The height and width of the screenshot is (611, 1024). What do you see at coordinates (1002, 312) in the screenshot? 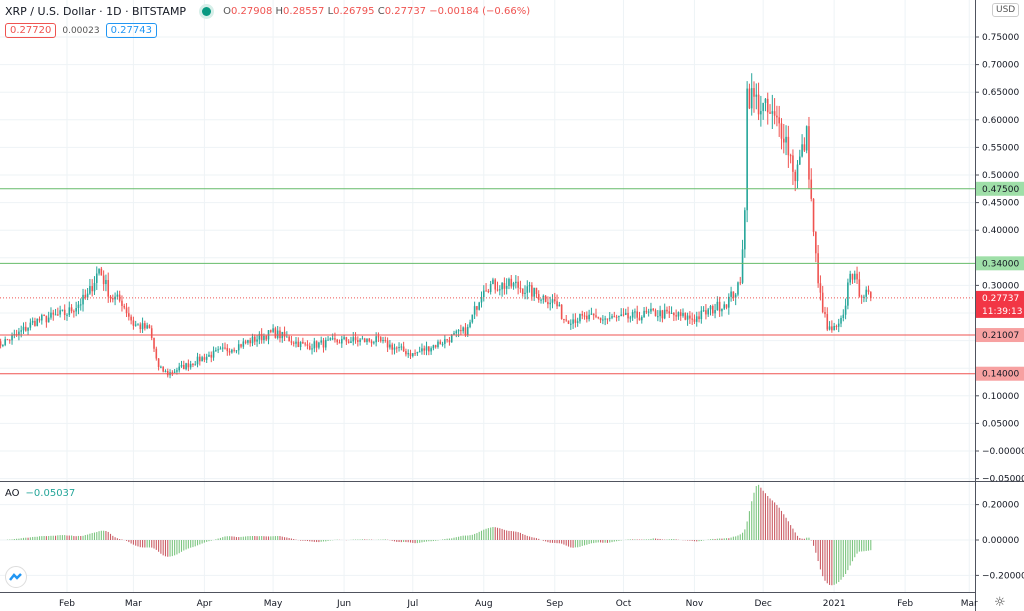
I see `bar-countdown-label: 11:39:13` at bounding box center [1002, 312].